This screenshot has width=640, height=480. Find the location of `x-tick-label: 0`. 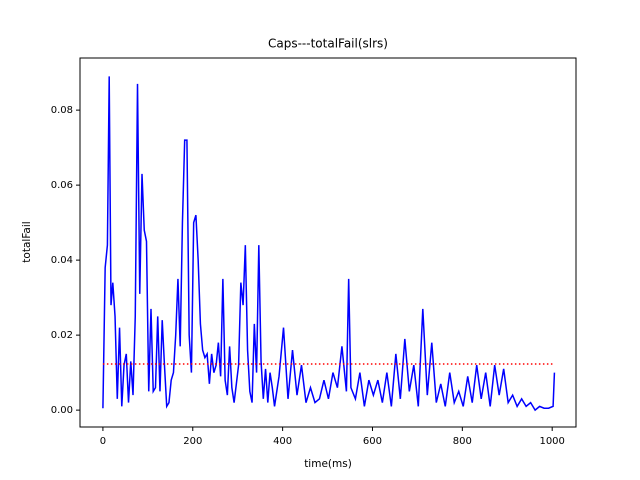

x-tick-label: 0 is located at coordinates (103, 441).